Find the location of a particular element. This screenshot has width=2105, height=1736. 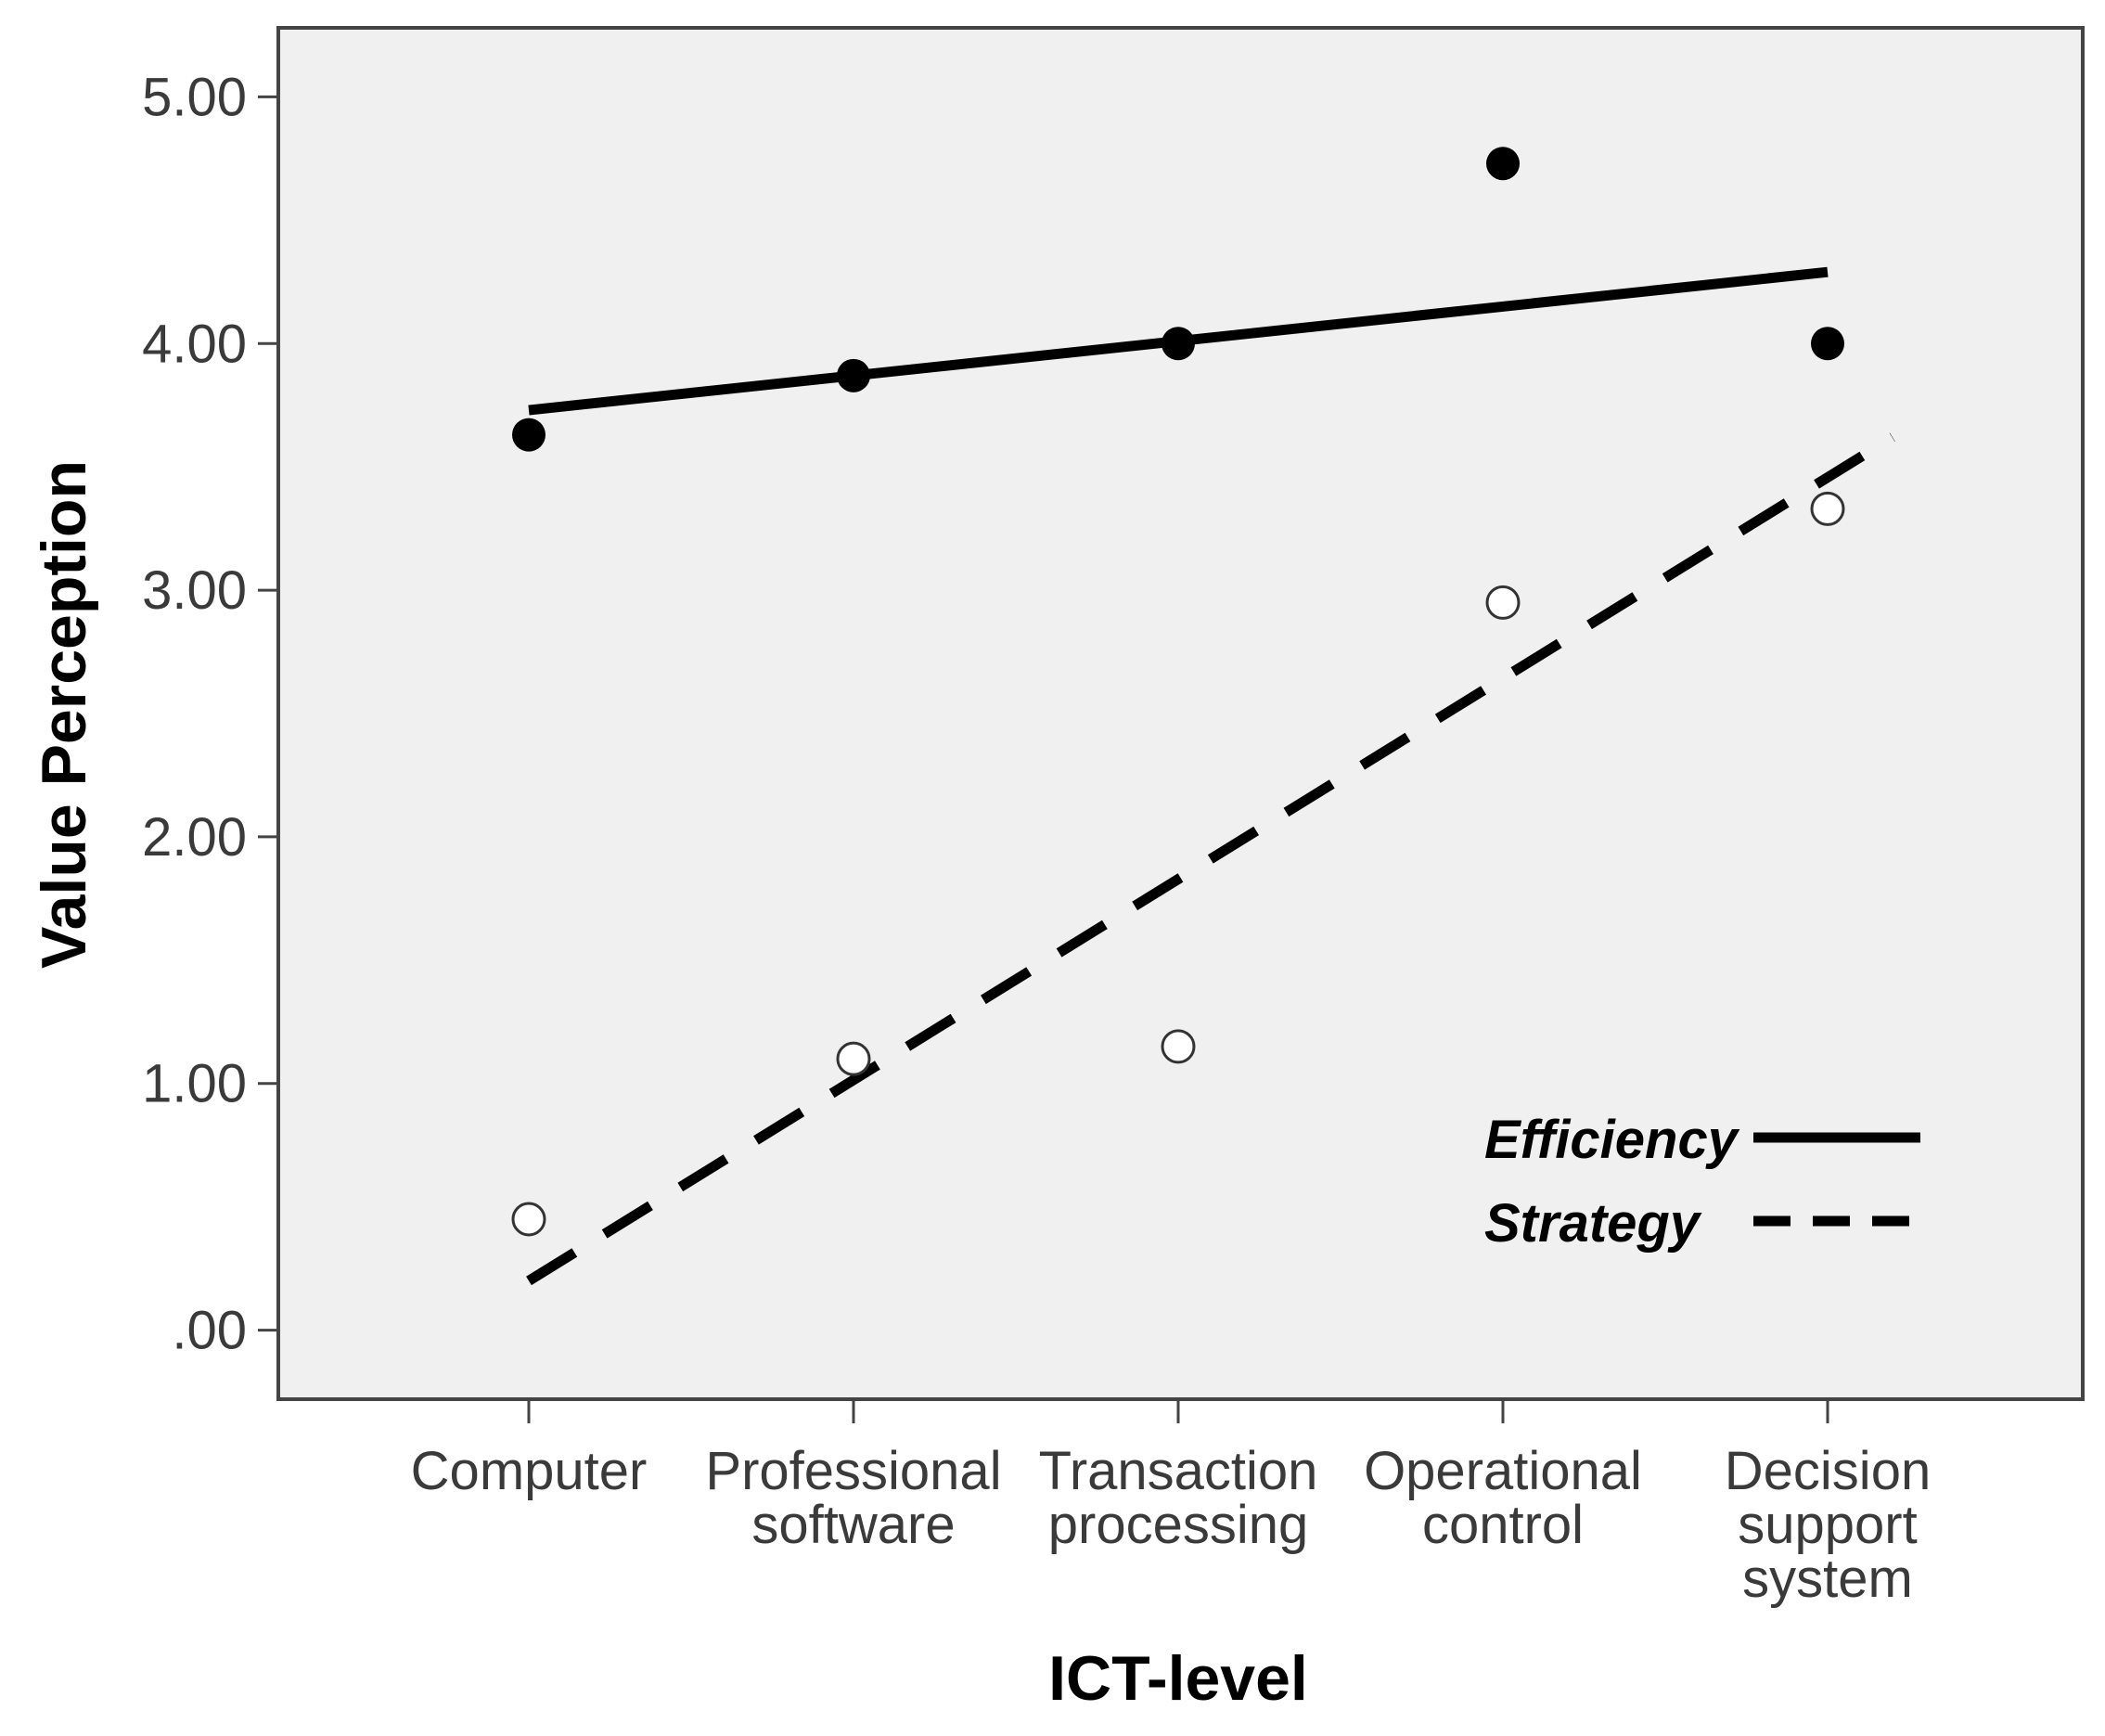

y-tick-label: 4.00 is located at coordinates (194, 344).